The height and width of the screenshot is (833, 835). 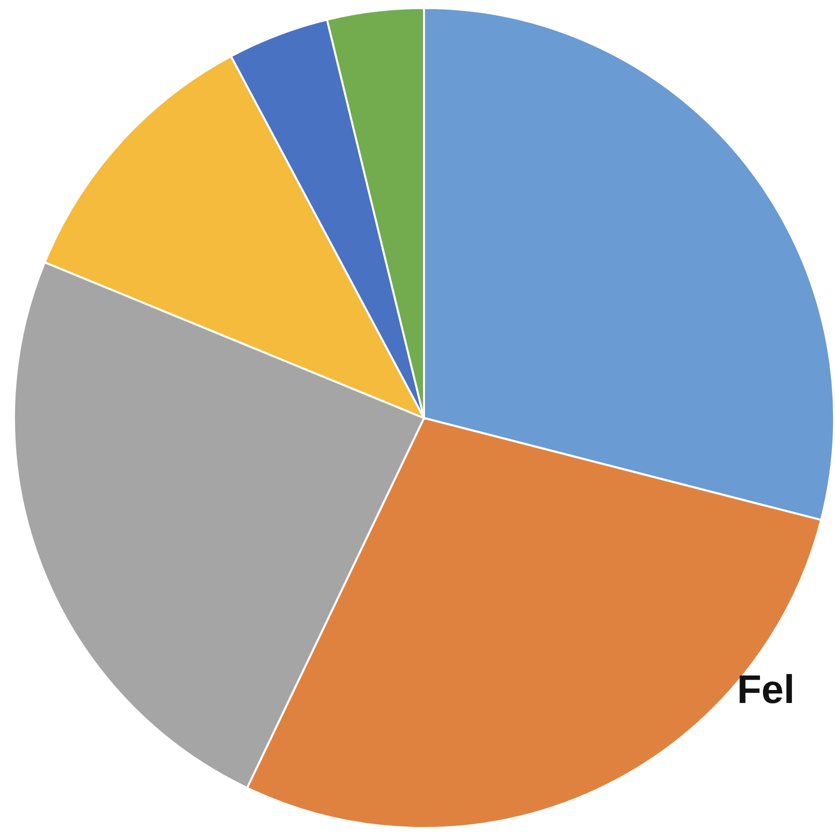 I want to click on text: Fel, so click(x=766, y=690).